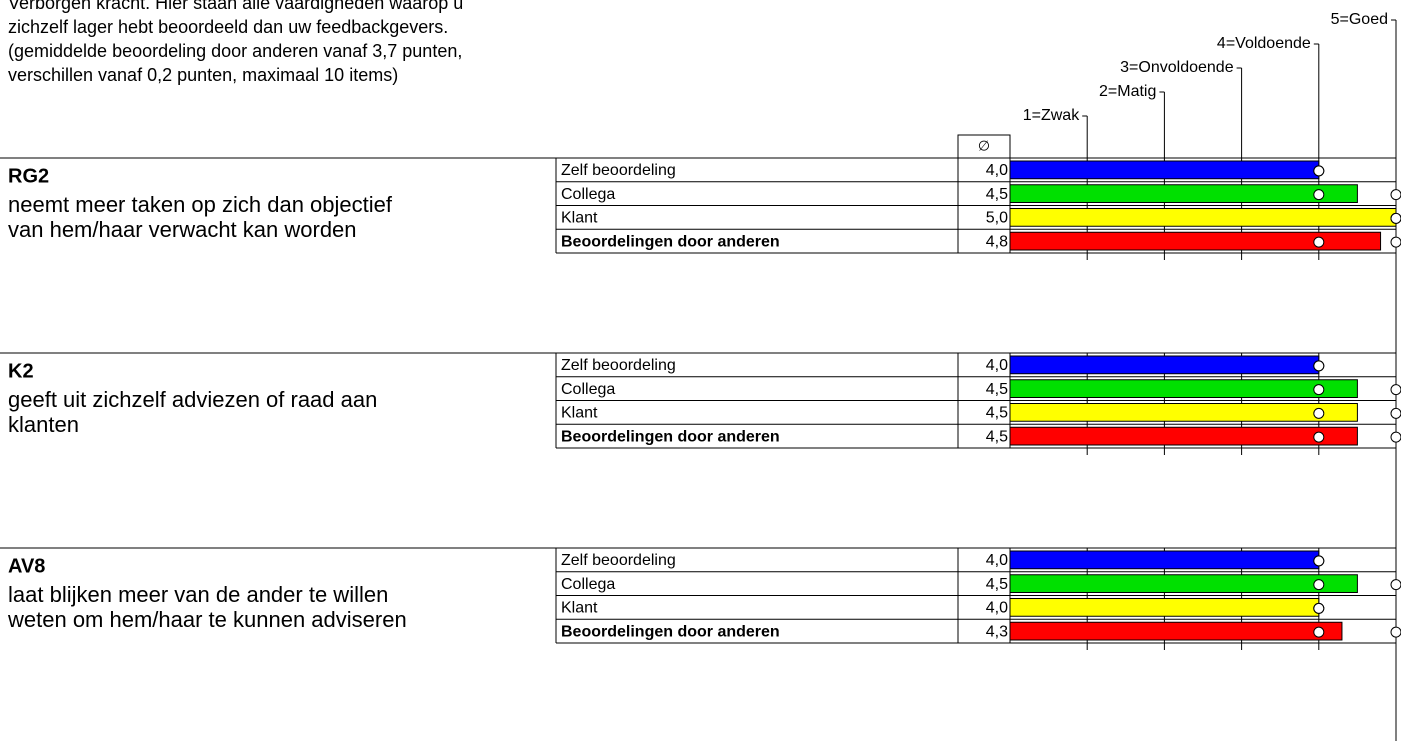 The height and width of the screenshot is (741, 1401). What do you see at coordinates (1177, 67) in the screenshot?
I see `scale-label: 3=Onvoldoende` at bounding box center [1177, 67].